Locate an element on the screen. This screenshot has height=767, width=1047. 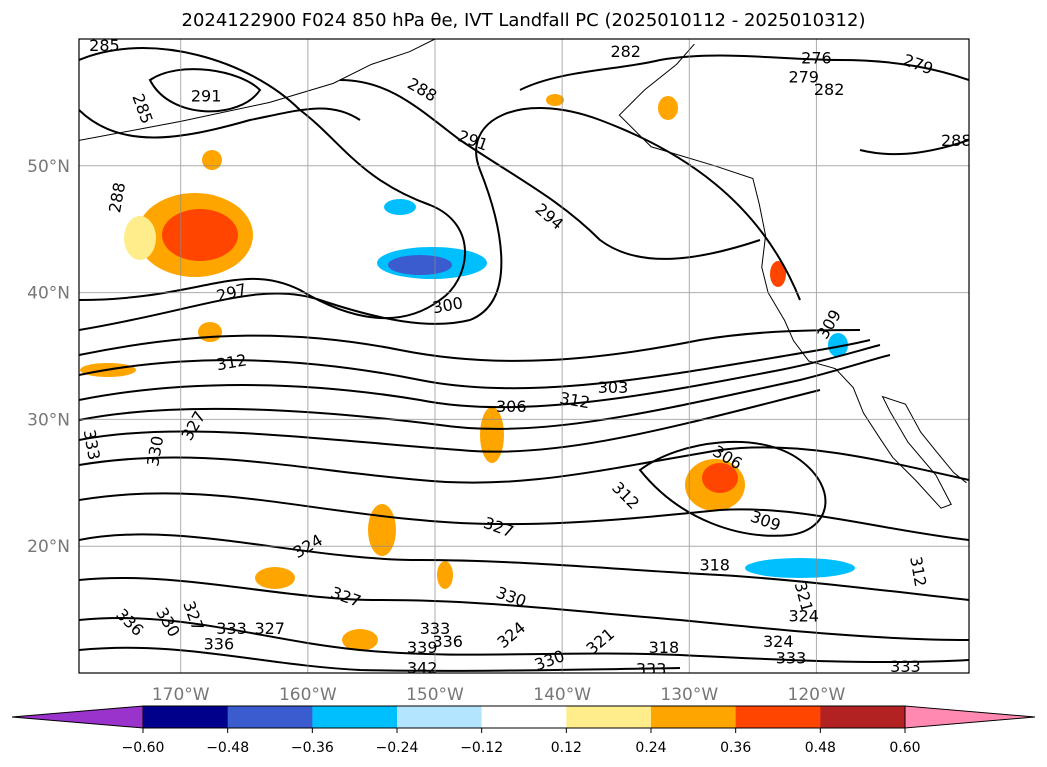
contour-label: 300 is located at coordinates (447, 305).